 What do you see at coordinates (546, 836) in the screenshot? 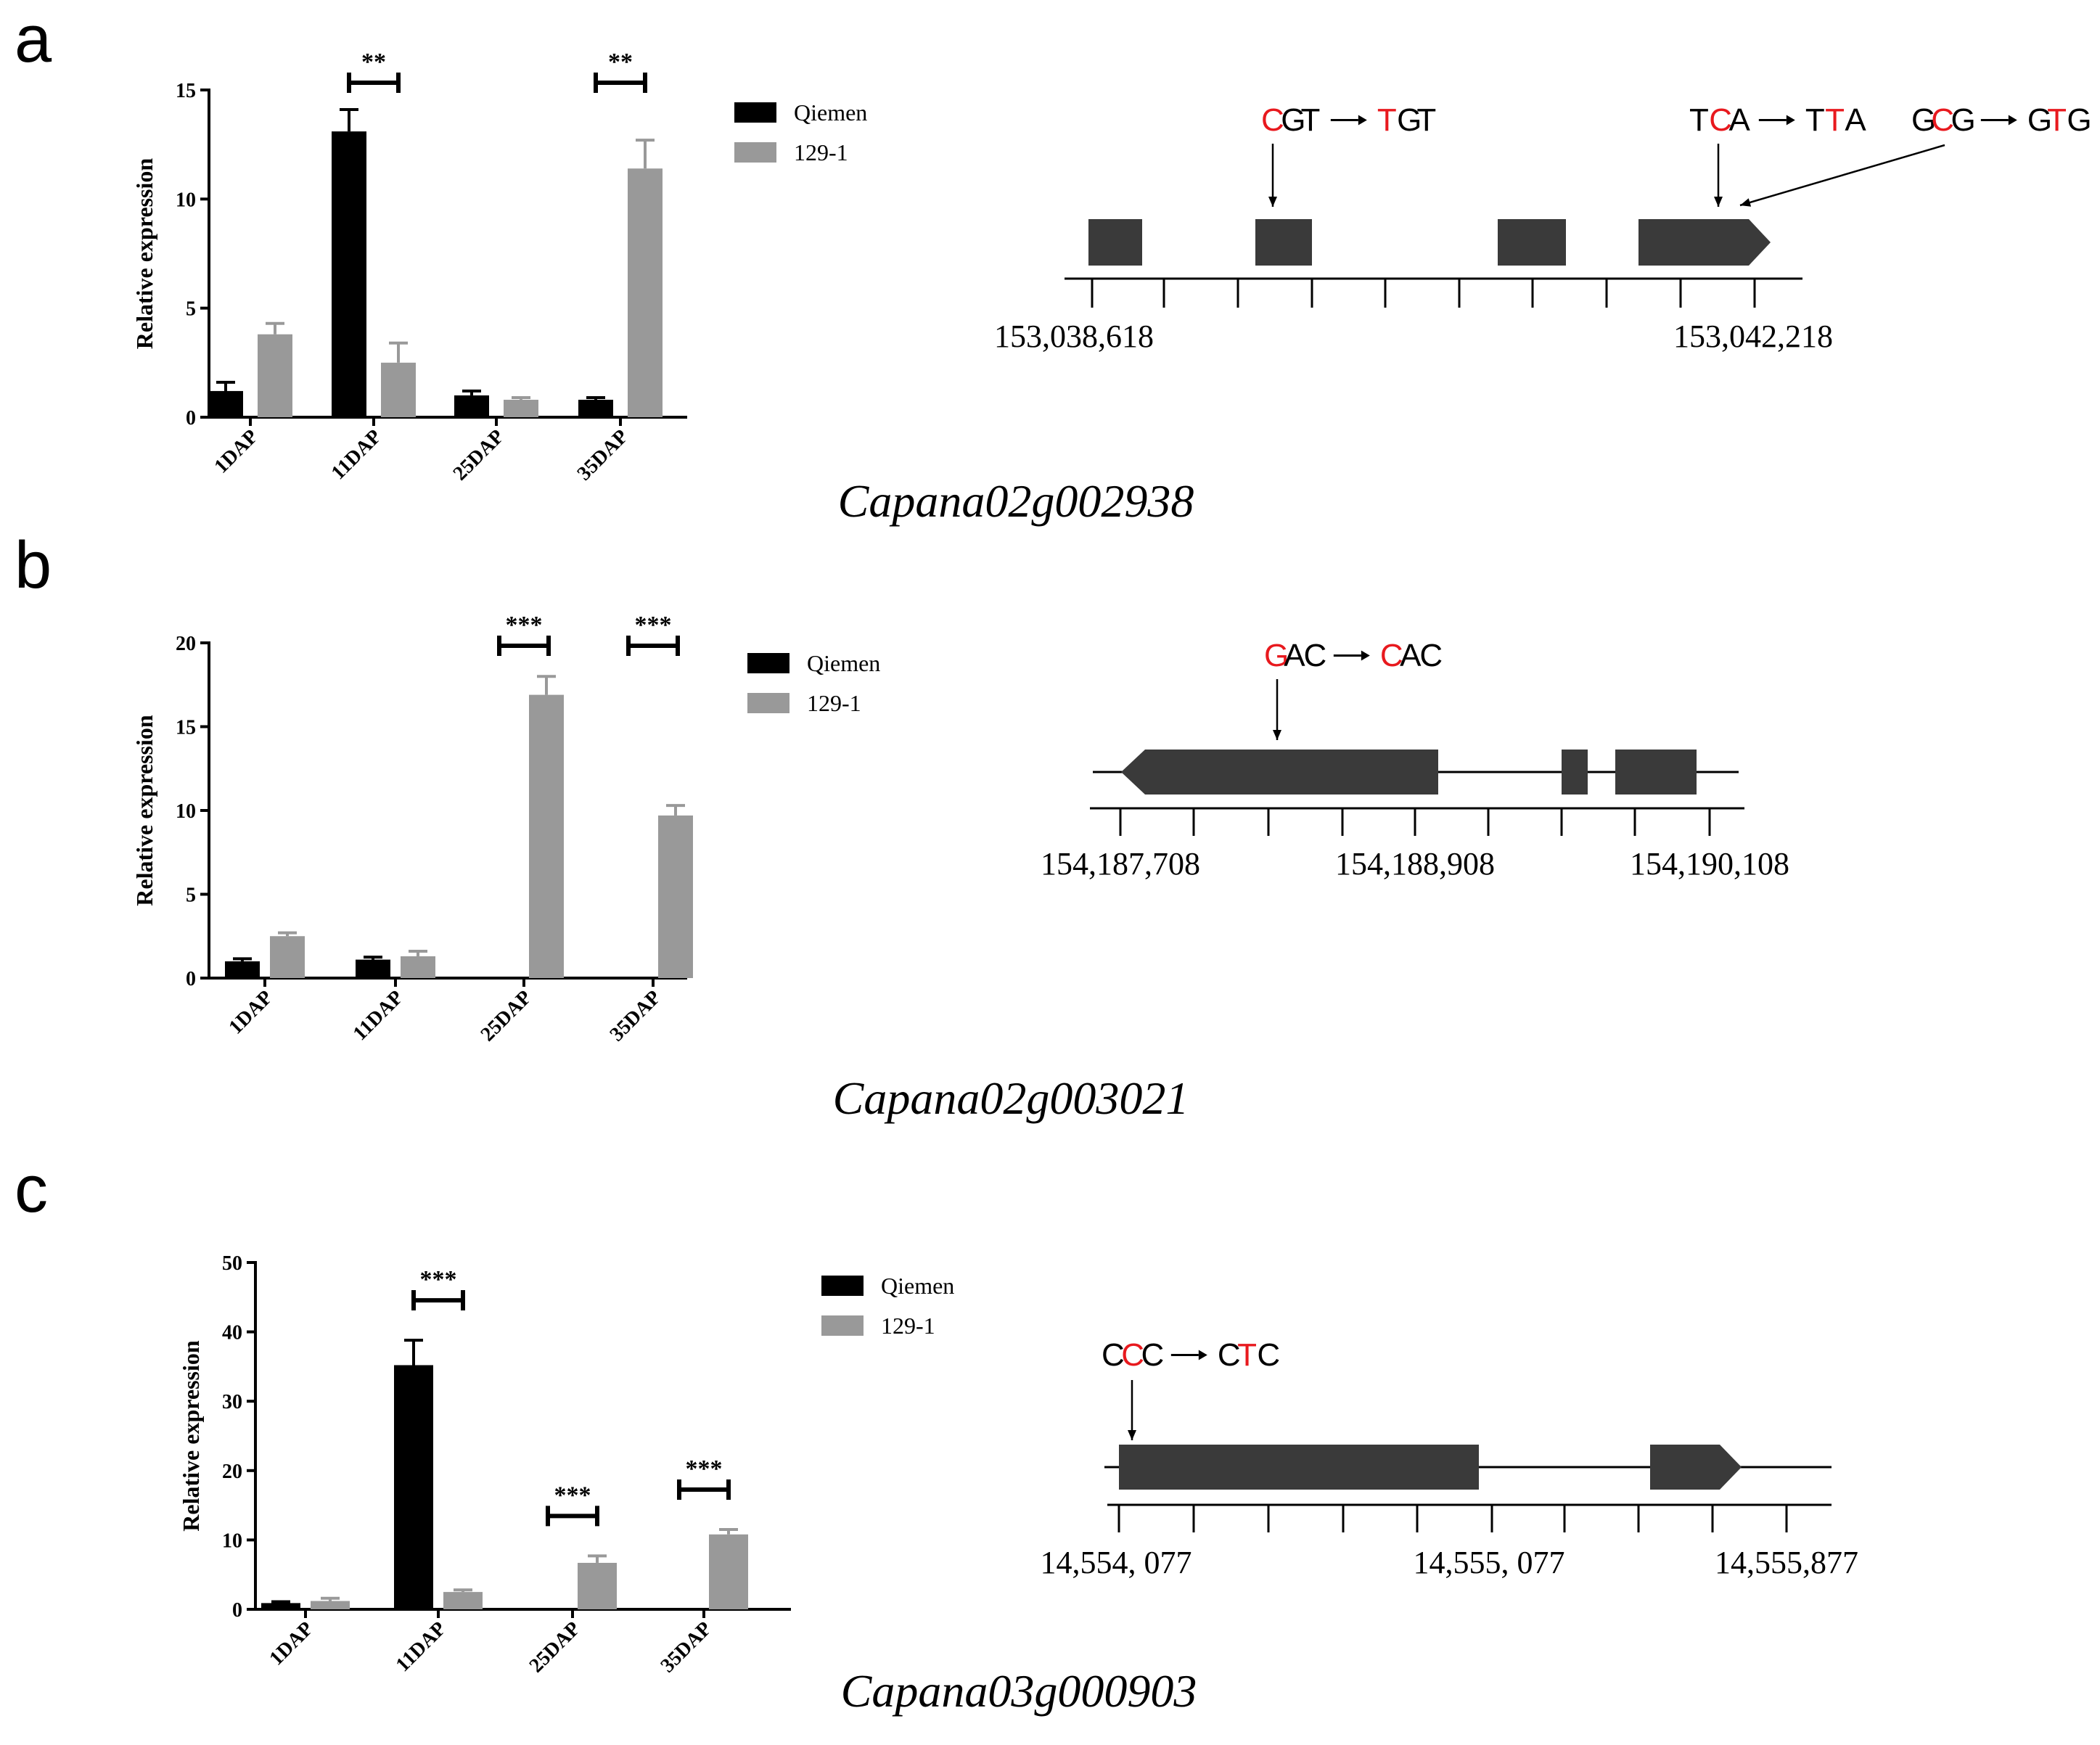
I see `bar-1291-25dap` at bounding box center [546, 836].